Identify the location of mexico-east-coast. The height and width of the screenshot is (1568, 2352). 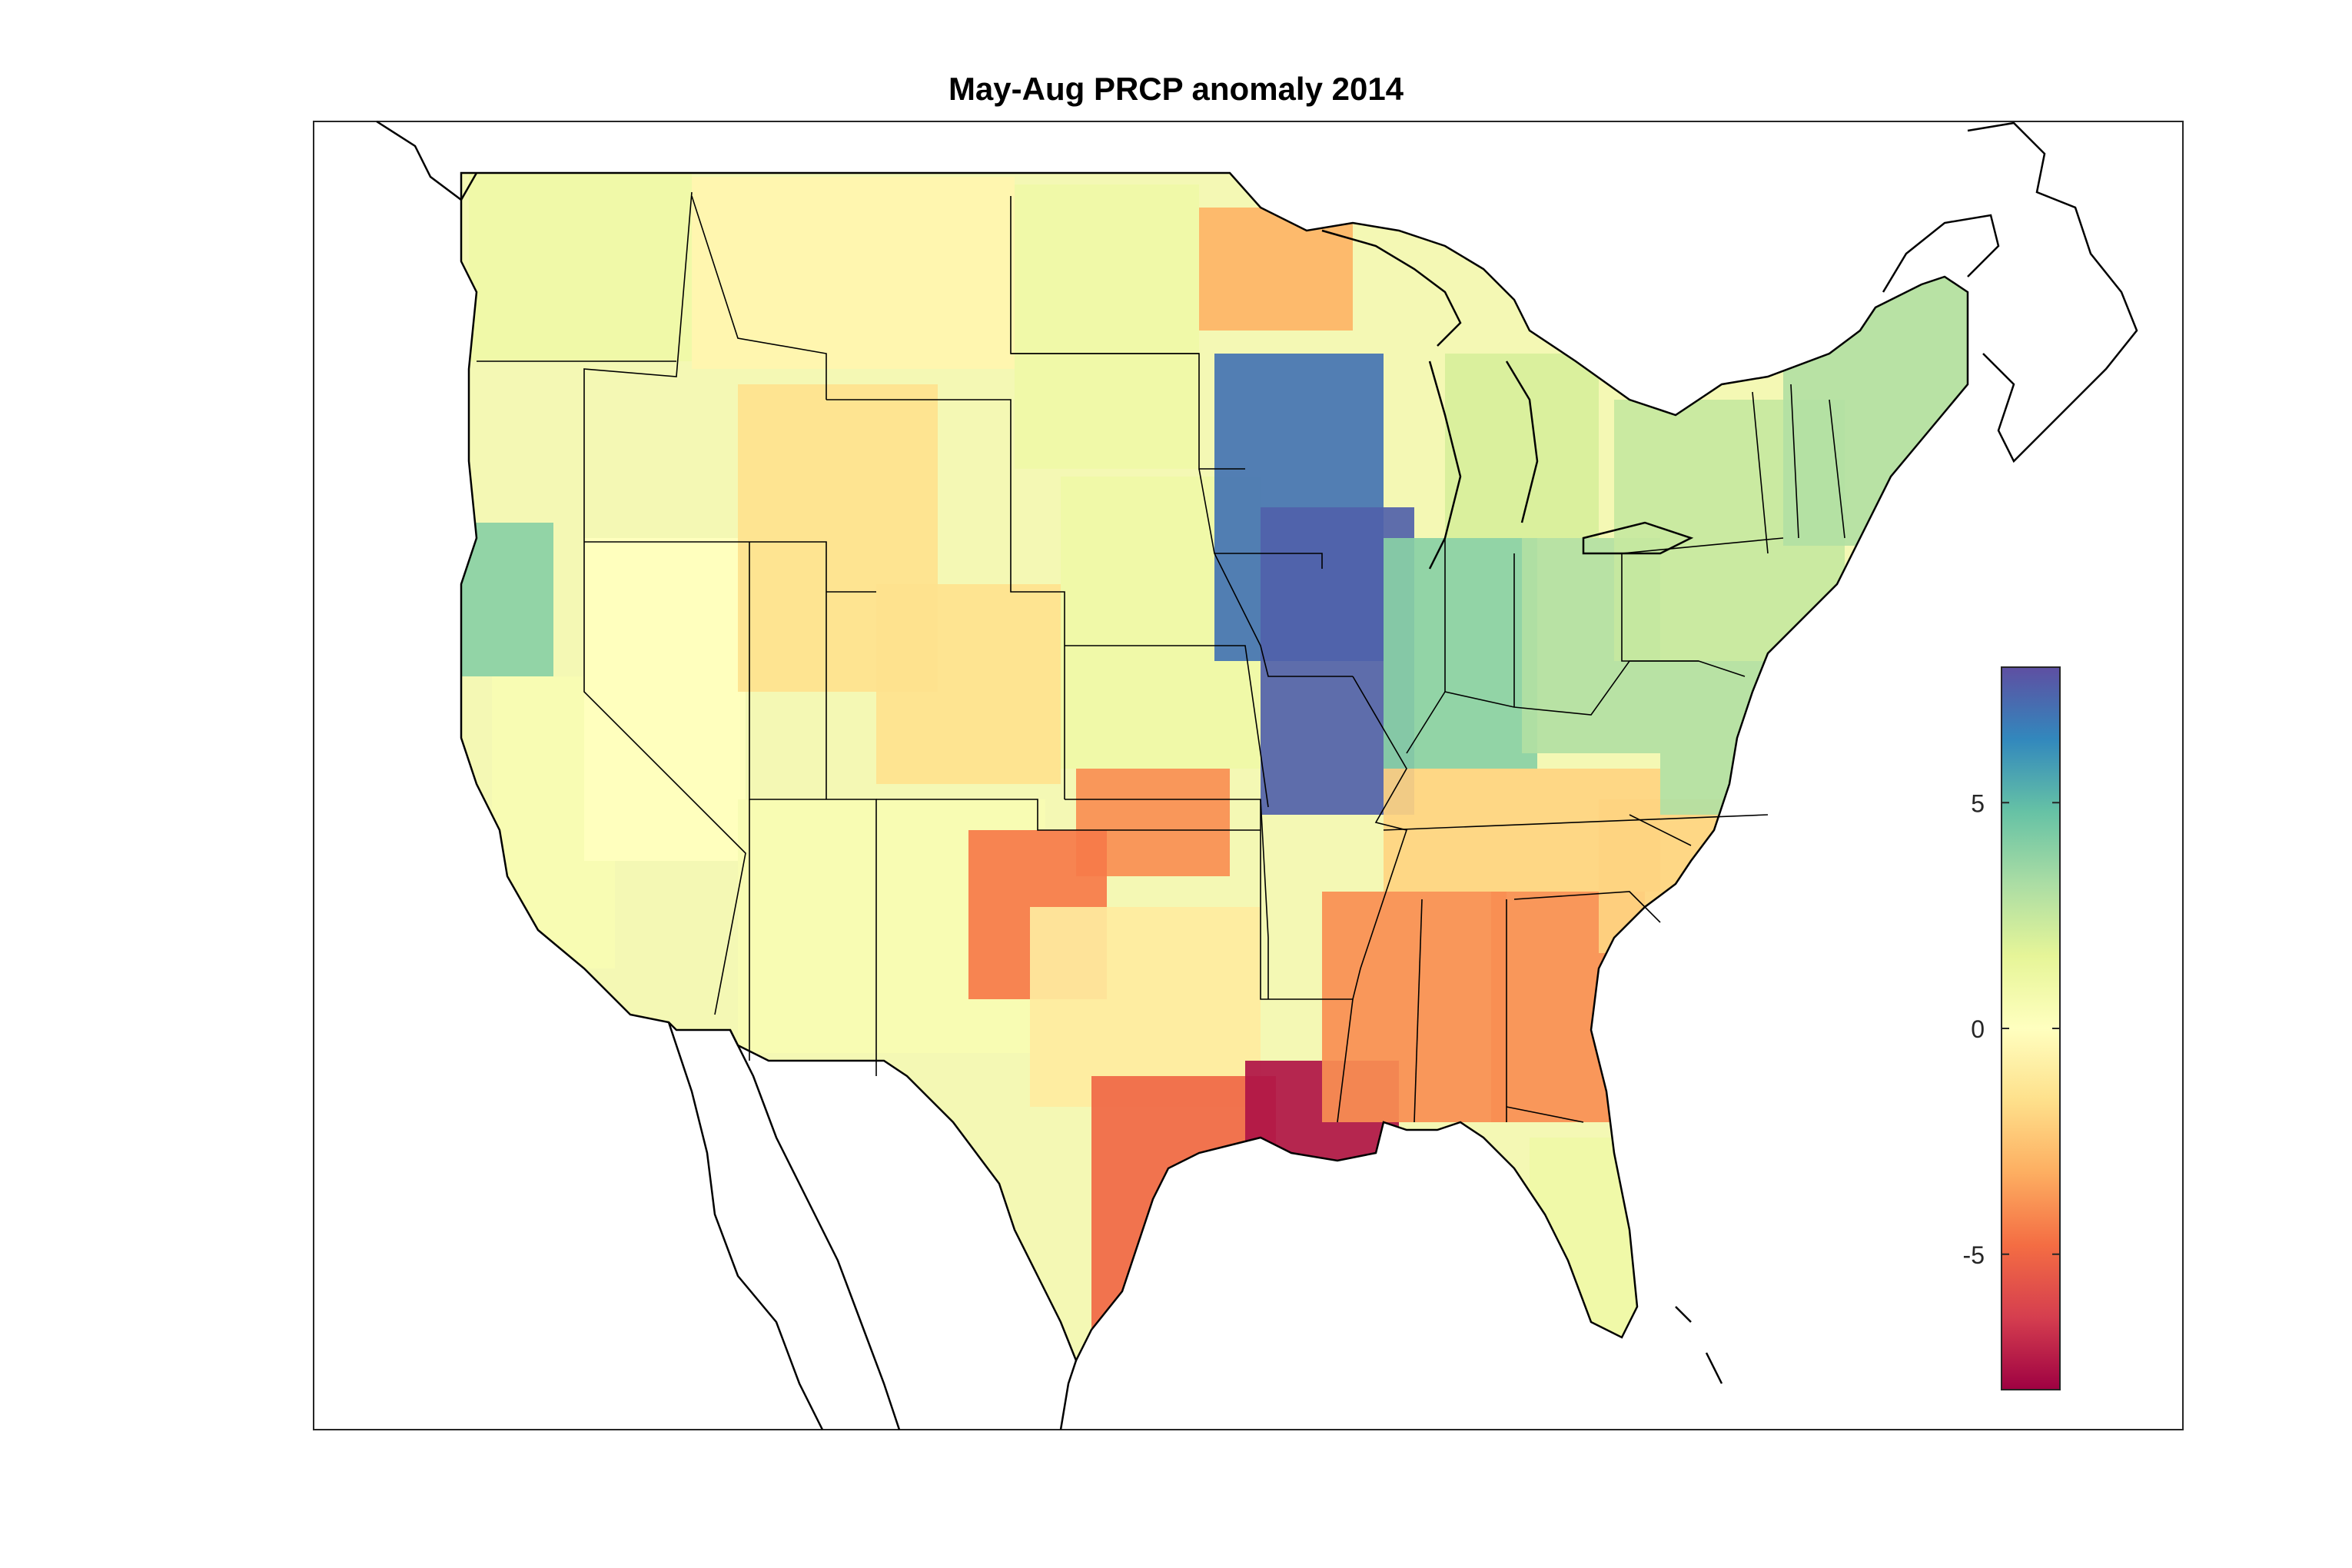
(1068, 1395).